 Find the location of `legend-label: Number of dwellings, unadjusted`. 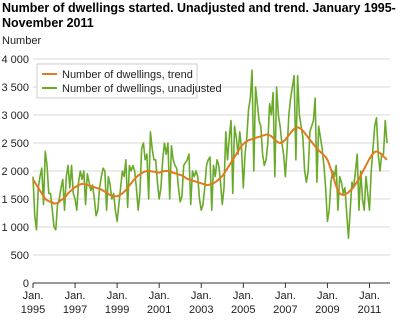

legend-label: Number of dwellings, unadjusted is located at coordinates (142, 89).